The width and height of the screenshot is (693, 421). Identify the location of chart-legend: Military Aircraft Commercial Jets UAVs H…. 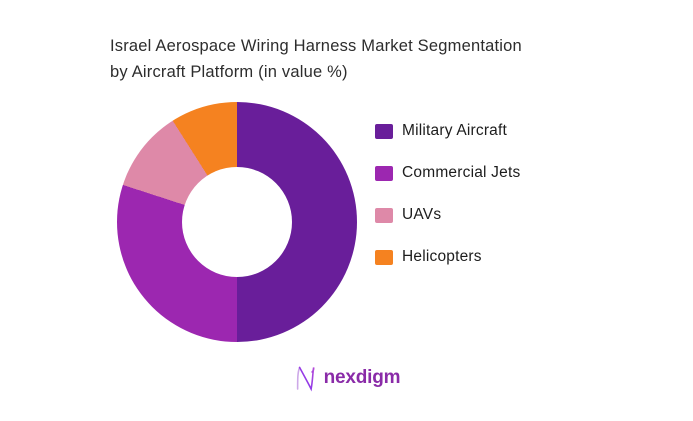
(447, 194).